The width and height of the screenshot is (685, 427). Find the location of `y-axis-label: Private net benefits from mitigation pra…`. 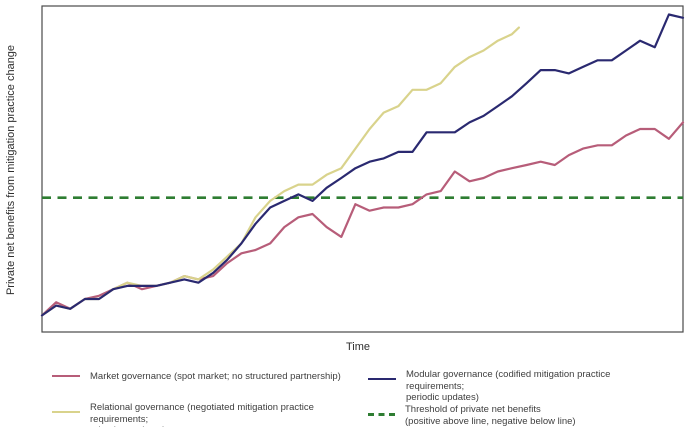

y-axis-label: Private net benefits from mitigation pra… is located at coordinates (11, 170).